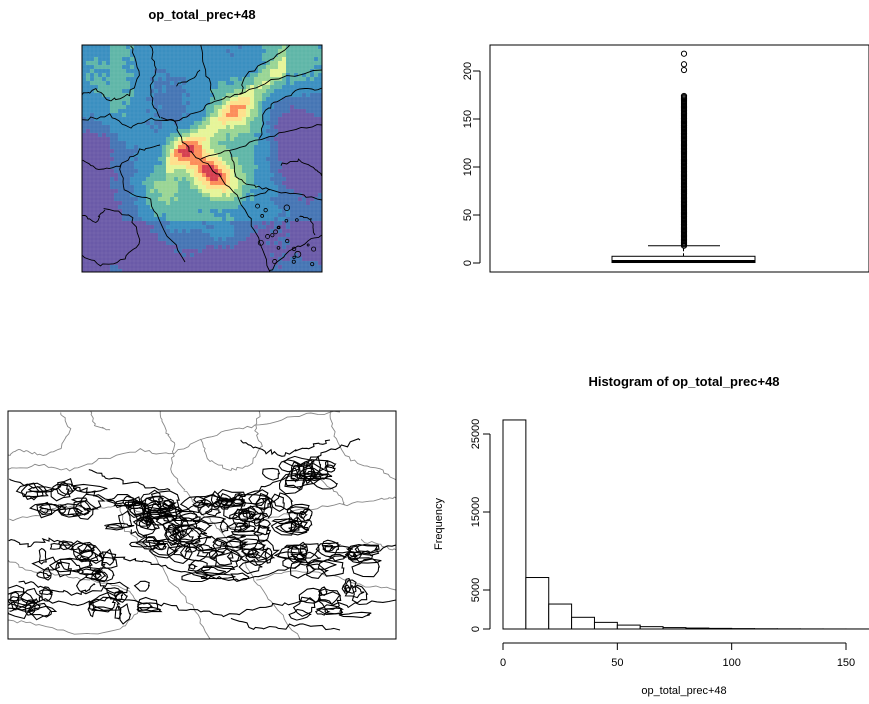  What do you see at coordinates (439, 524) in the screenshot?
I see `histogram-y-label: Frequency` at bounding box center [439, 524].